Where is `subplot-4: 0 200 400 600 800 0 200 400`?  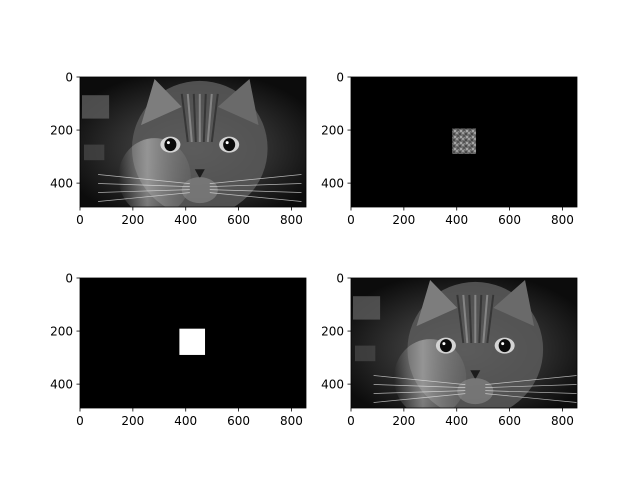
subplot-4: 0 200 400 600 800 0 200 400 is located at coordinates (449, 350).